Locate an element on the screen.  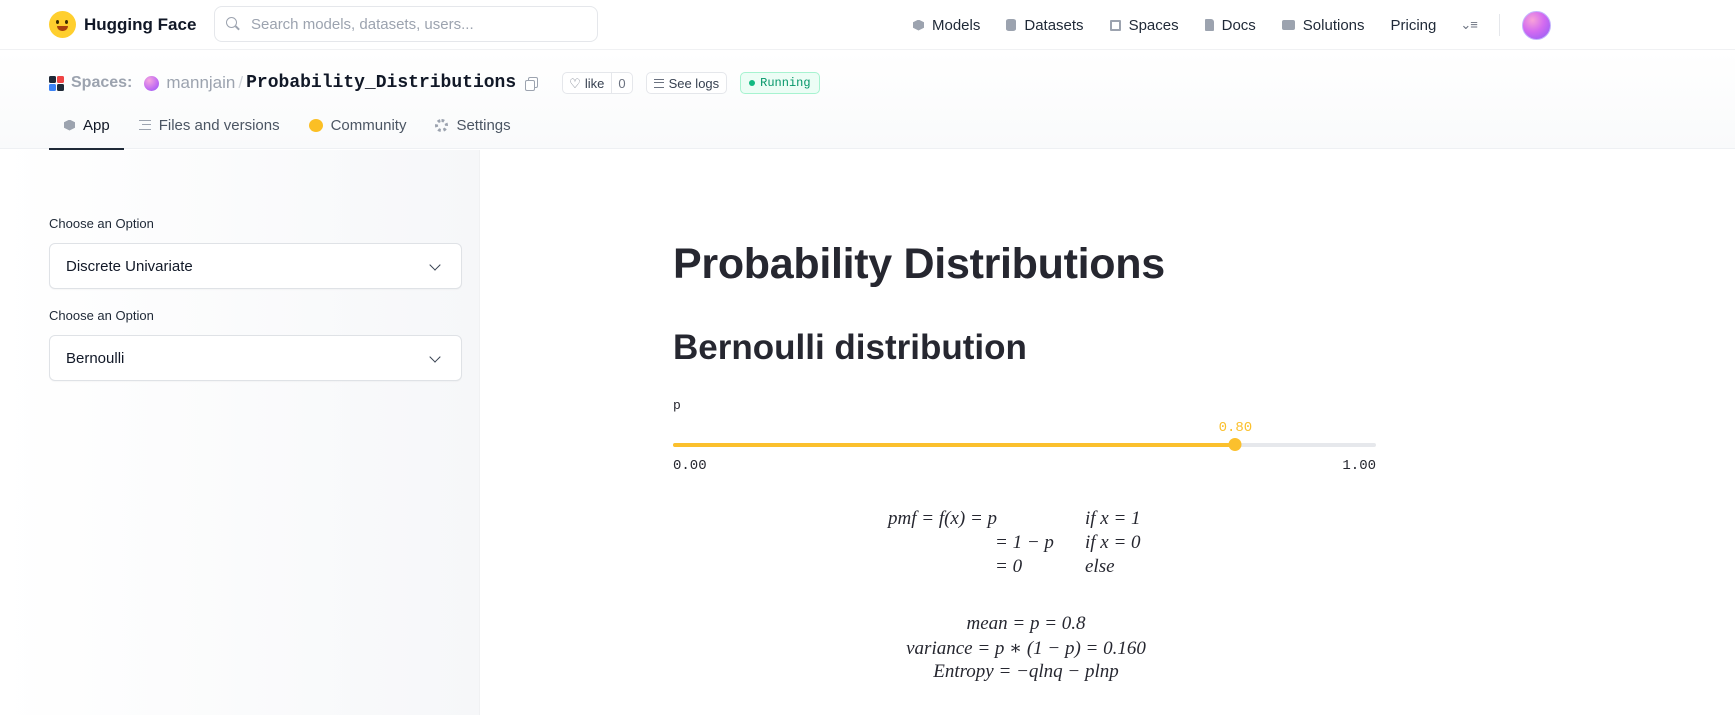
spaces-icon is located at coordinates (1115, 25).